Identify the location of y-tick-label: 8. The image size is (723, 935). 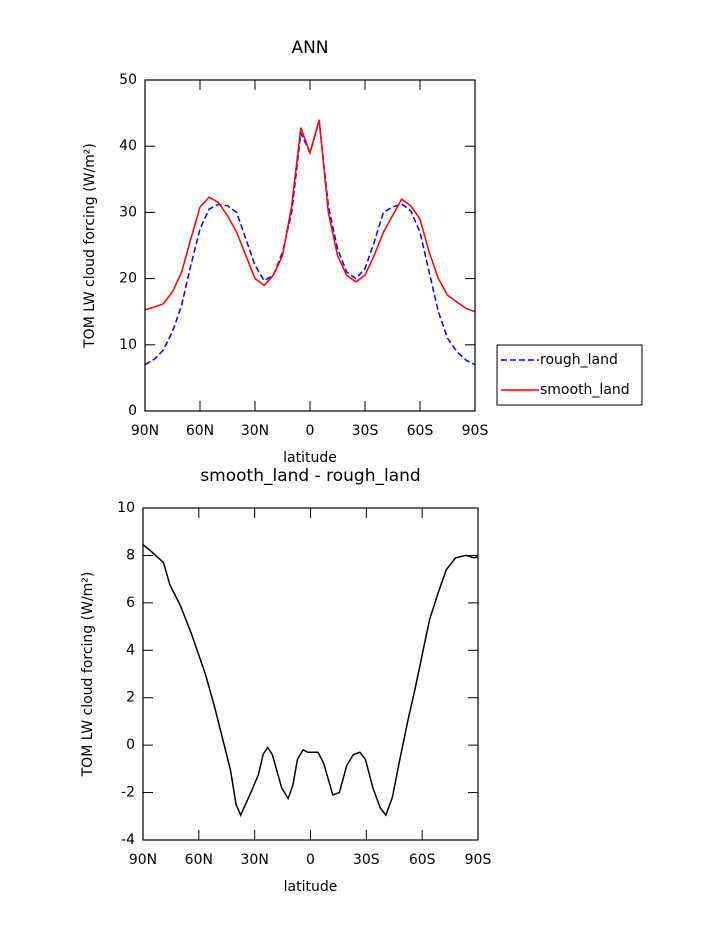
(130, 555).